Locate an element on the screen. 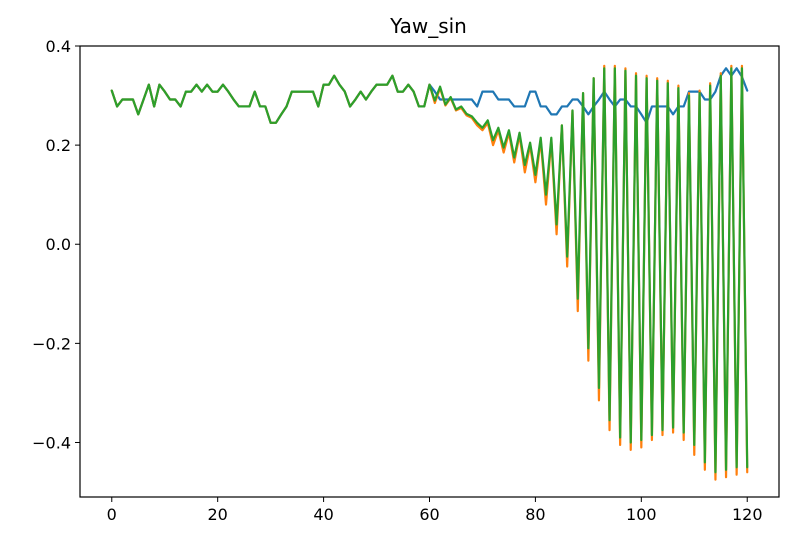 This screenshot has width=792, height=549. x-tick-label: 100 is located at coordinates (641, 514).